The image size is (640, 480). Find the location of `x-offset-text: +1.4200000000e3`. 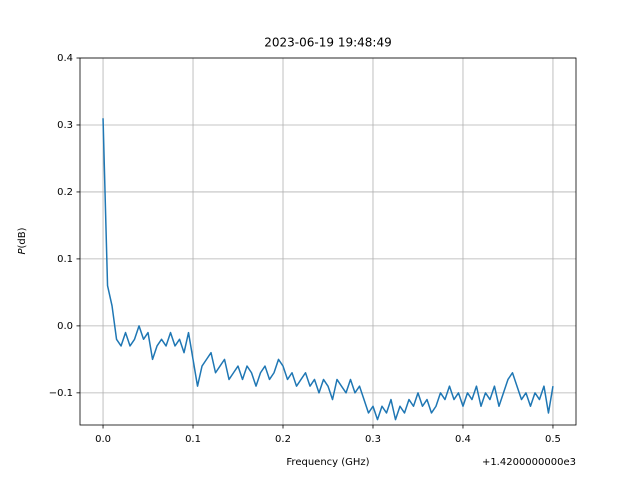

x-offset-text: +1.4200000000e3 is located at coordinates (529, 462).